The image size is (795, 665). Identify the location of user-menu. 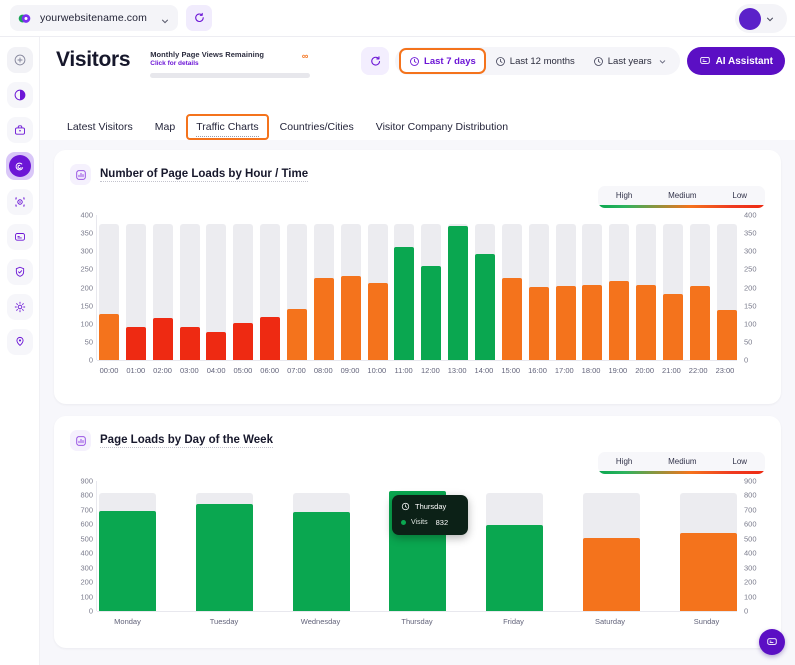
(761, 18).